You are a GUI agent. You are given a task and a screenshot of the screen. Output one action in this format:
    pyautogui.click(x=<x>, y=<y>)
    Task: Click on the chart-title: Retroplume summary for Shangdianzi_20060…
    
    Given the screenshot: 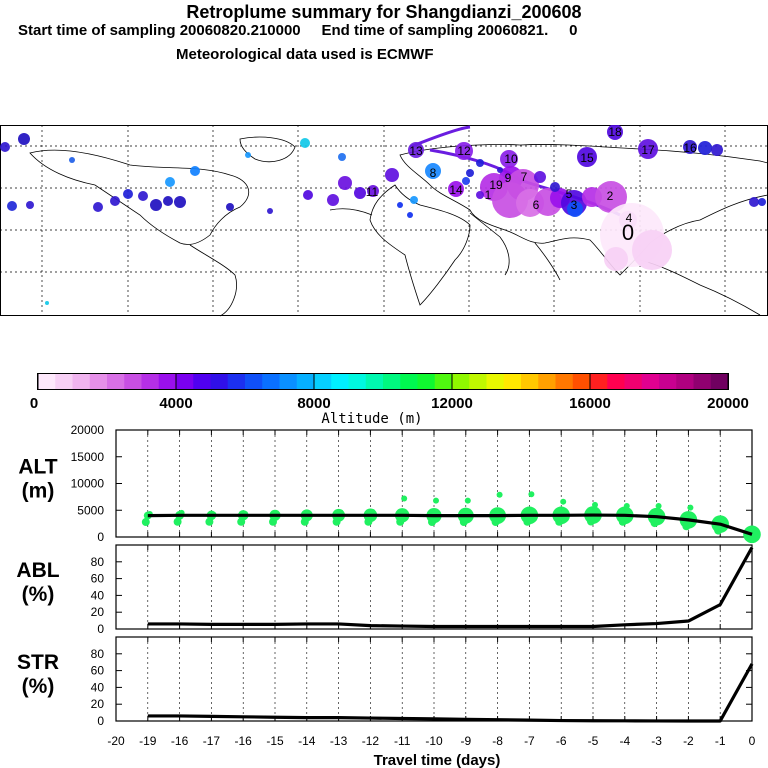 What is the action you would take?
    pyautogui.click(x=384, y=12)
    